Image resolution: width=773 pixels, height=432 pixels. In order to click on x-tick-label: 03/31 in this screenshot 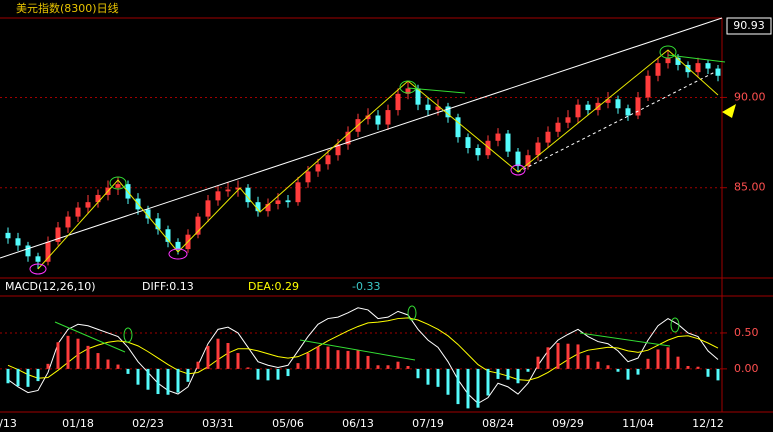, I will do `click(218, 423)`.